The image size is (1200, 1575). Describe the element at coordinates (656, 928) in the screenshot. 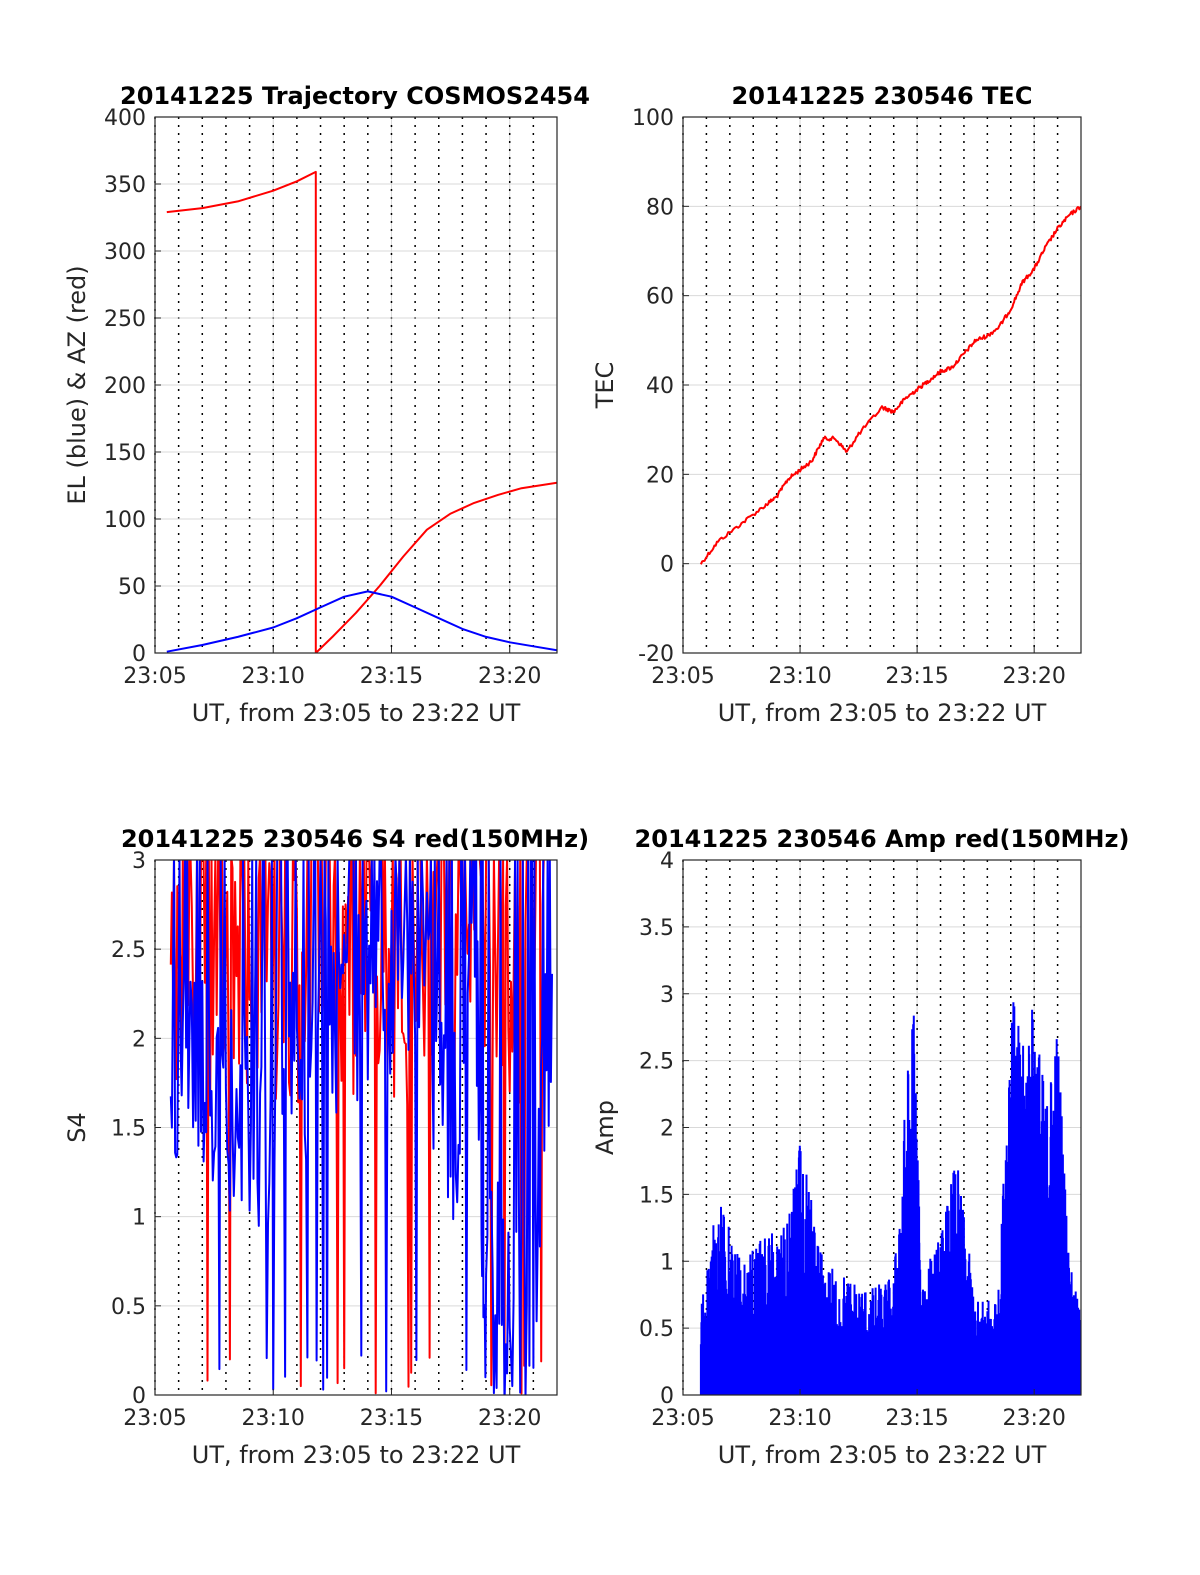

I see `y-tick-label: 3.5` at that location.